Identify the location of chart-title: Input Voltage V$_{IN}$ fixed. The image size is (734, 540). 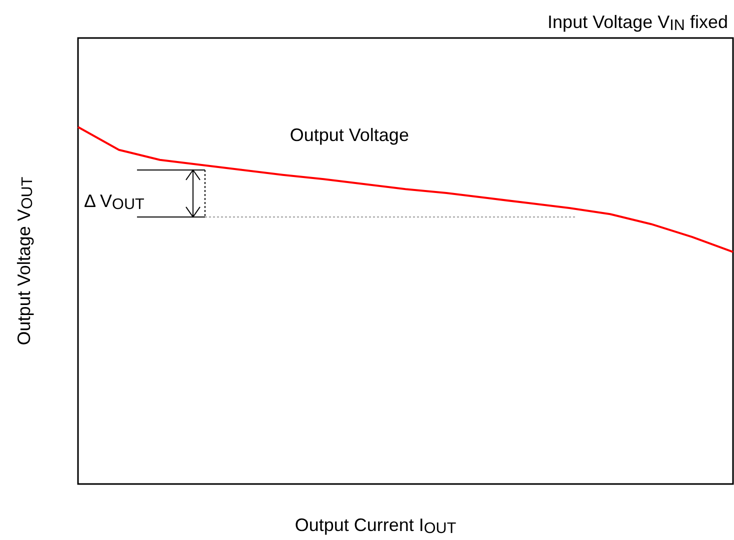
(638, 23).